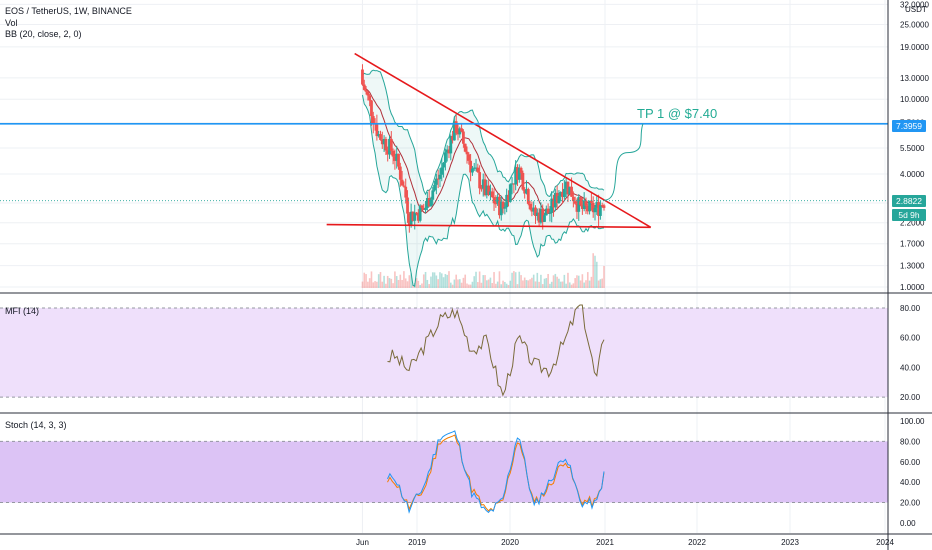 The image size is (932, 550). Describe the element at coordinates (11, 23) in the screenshot. I see `volume-legend: Vol` at that location.